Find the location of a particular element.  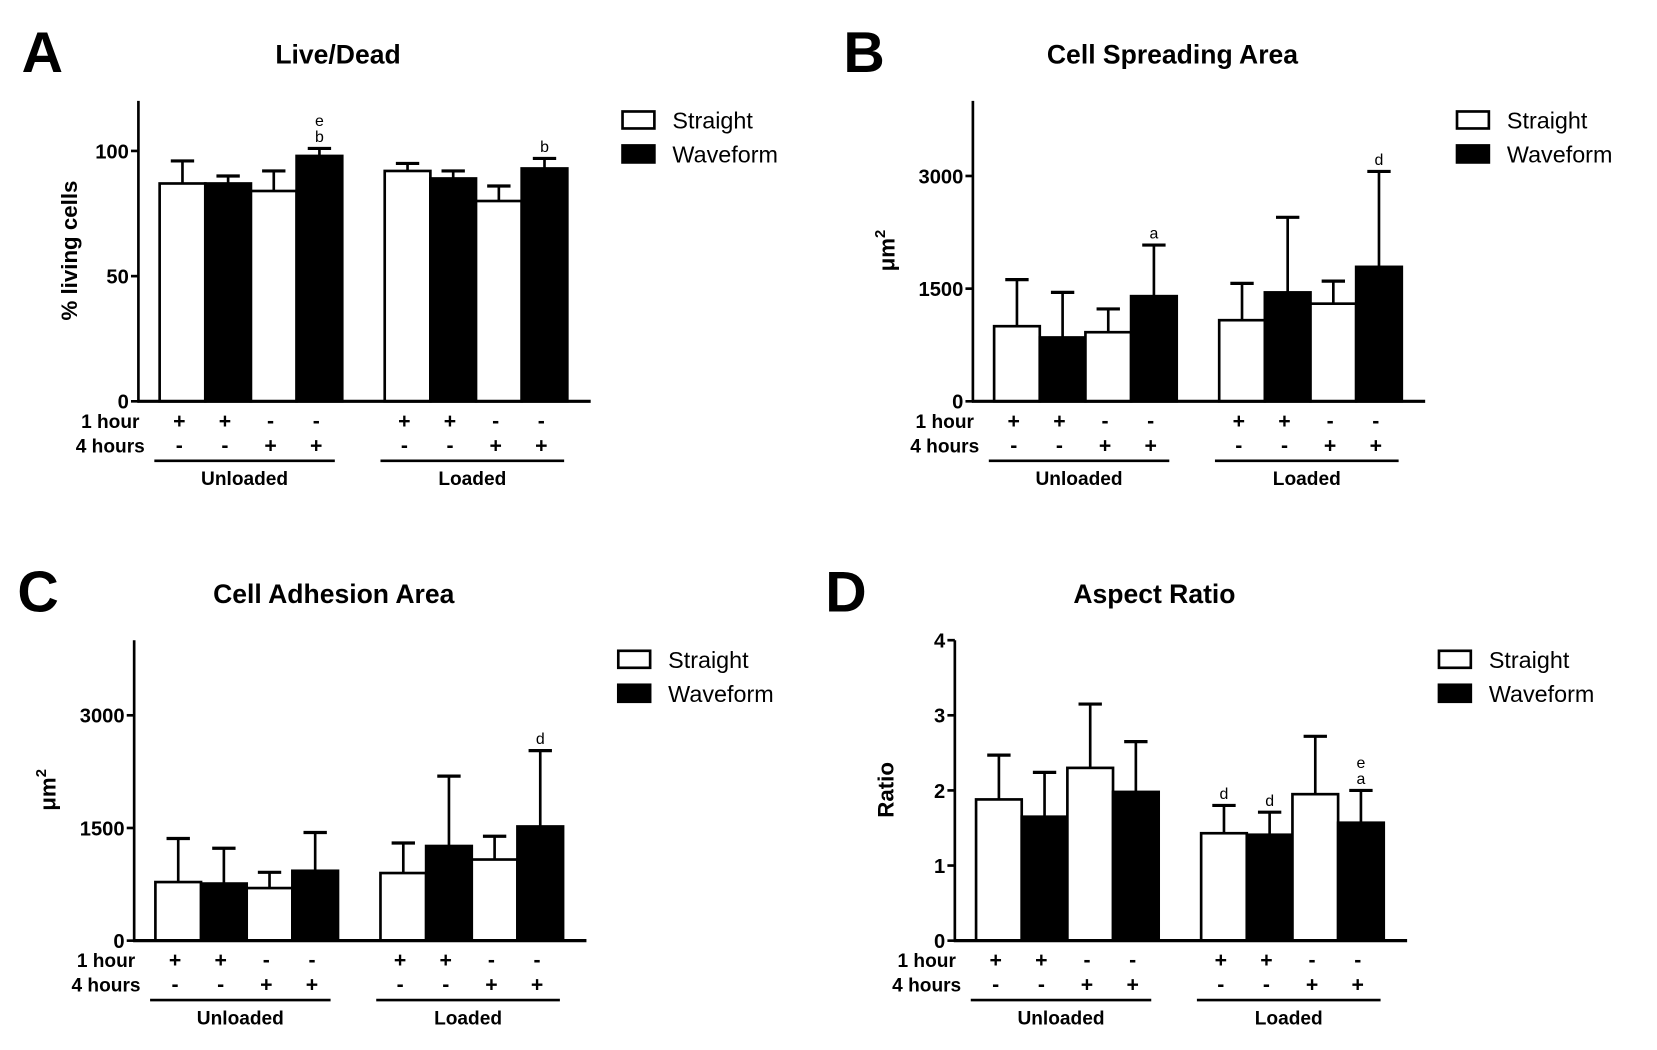

y-axis-label-text: Ratio is located at coordinates (885, 790).